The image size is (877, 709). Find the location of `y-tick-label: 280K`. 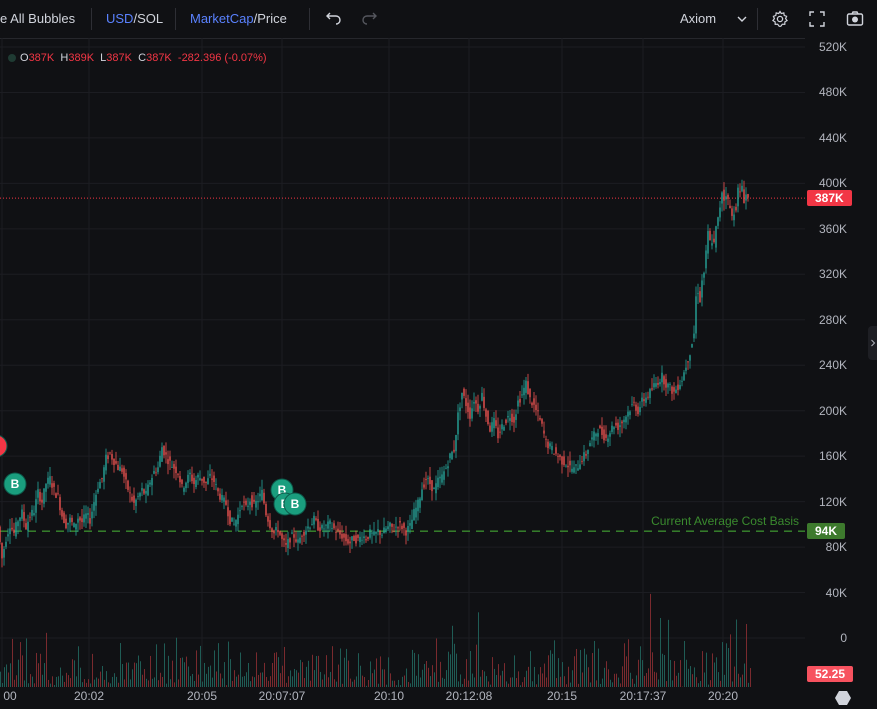

y-tick-label: 280K is located at coordinates (832, 319).